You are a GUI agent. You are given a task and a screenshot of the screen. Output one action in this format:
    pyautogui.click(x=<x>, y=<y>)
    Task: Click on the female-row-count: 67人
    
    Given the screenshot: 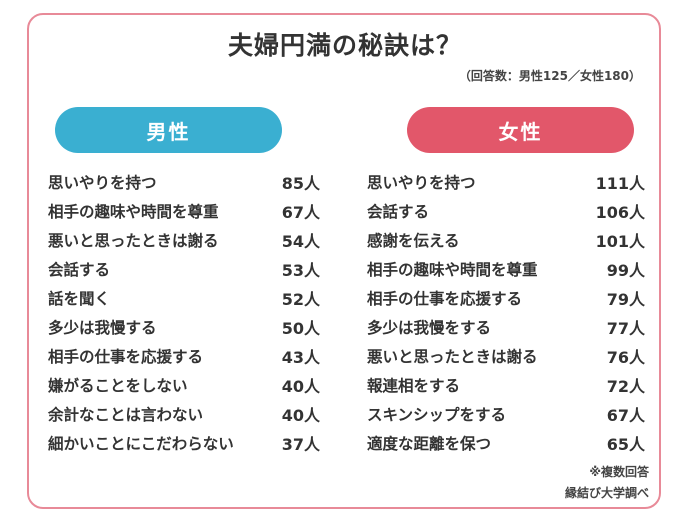 What is the action you would take?
    pyautogui.click(x=625, y=415)
    